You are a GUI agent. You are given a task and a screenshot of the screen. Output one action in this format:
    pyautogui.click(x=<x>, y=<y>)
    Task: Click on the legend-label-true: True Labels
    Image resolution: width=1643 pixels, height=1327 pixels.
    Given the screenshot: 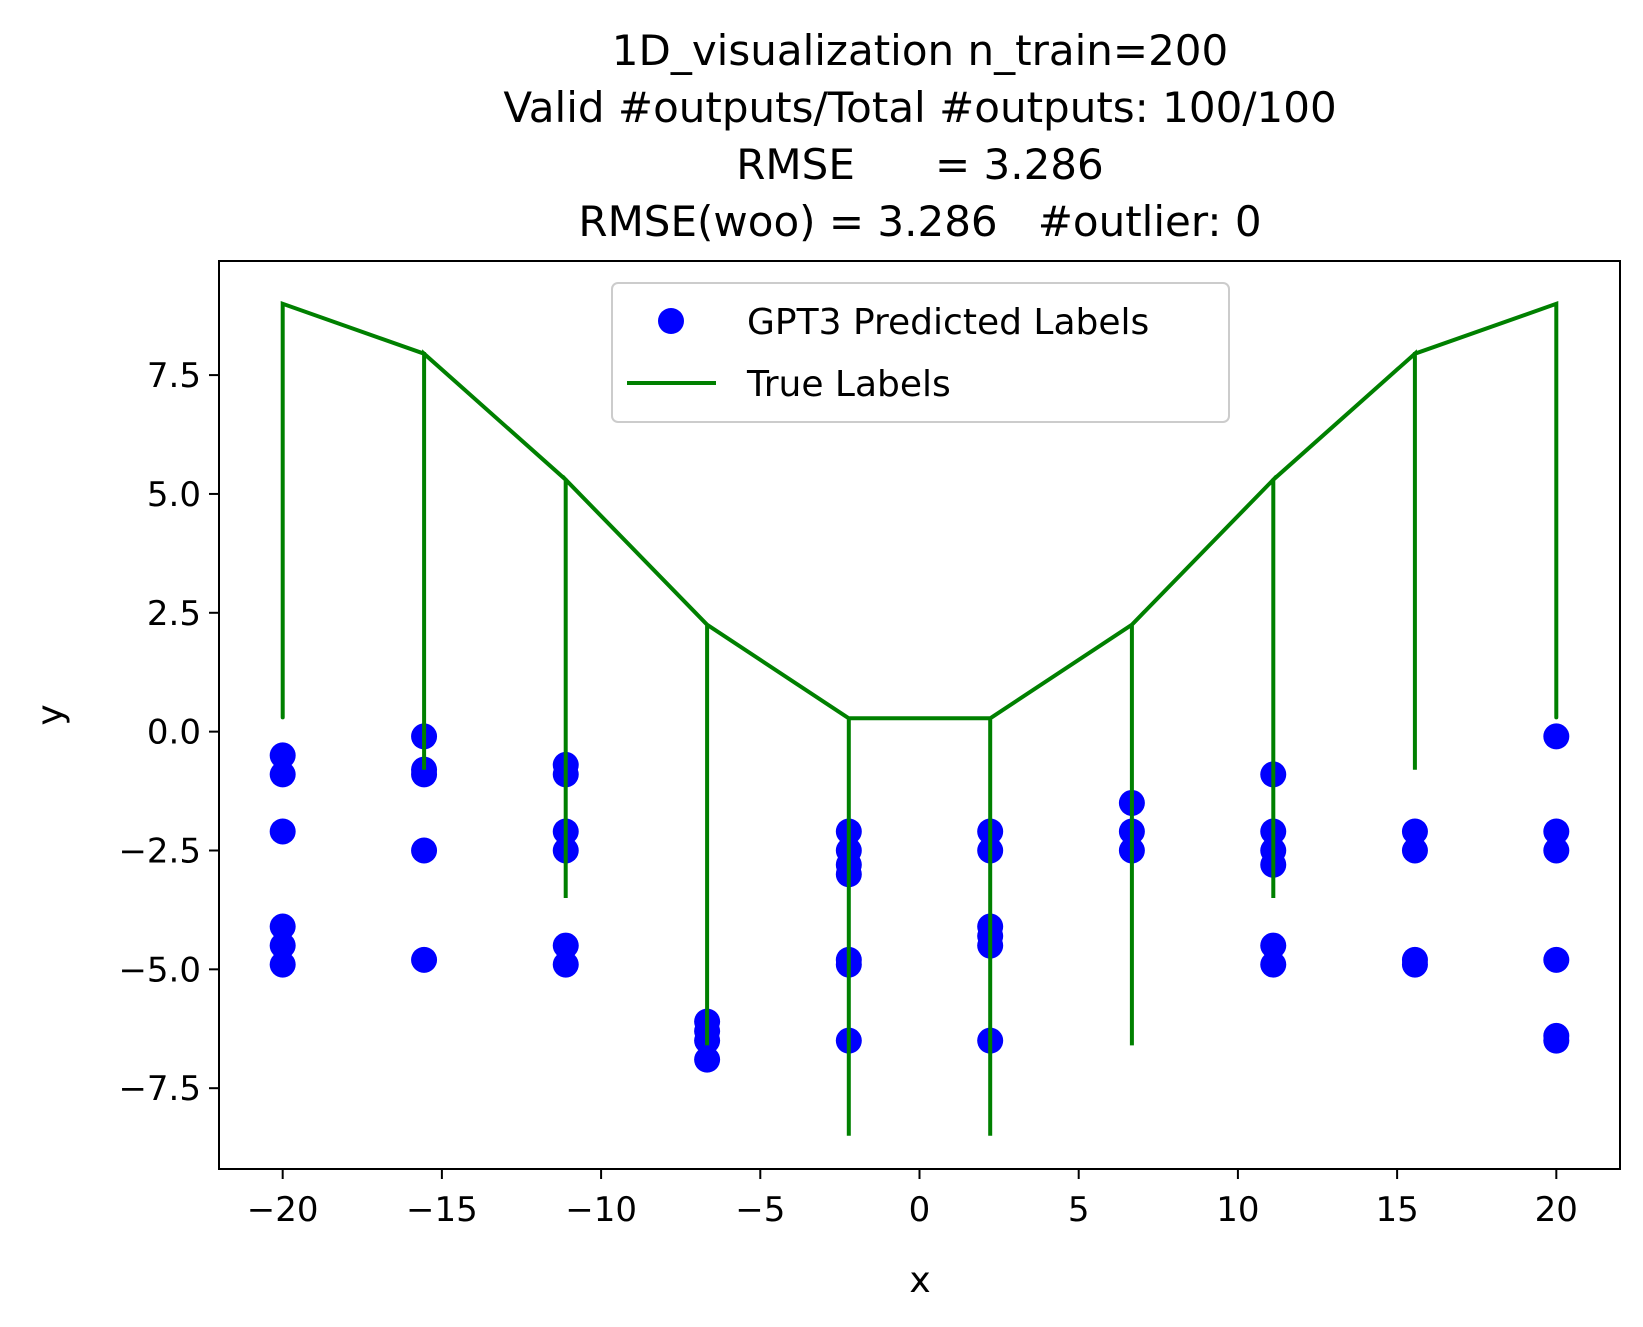 What is the action you would take?
    pyautogui.click(x=848, y=384)
    